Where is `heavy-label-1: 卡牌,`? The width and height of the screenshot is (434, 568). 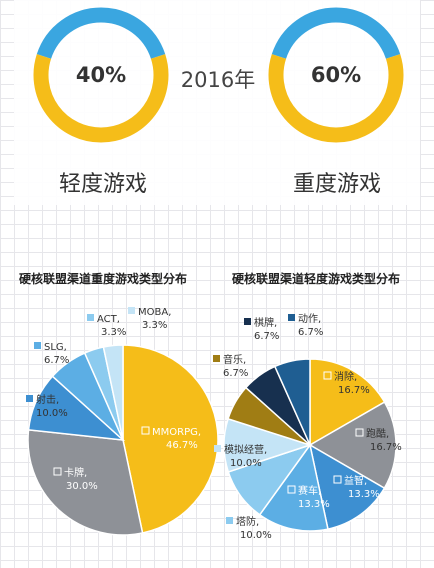 heavy-label-1: 卡牌, is located at coordinates (75, 472).